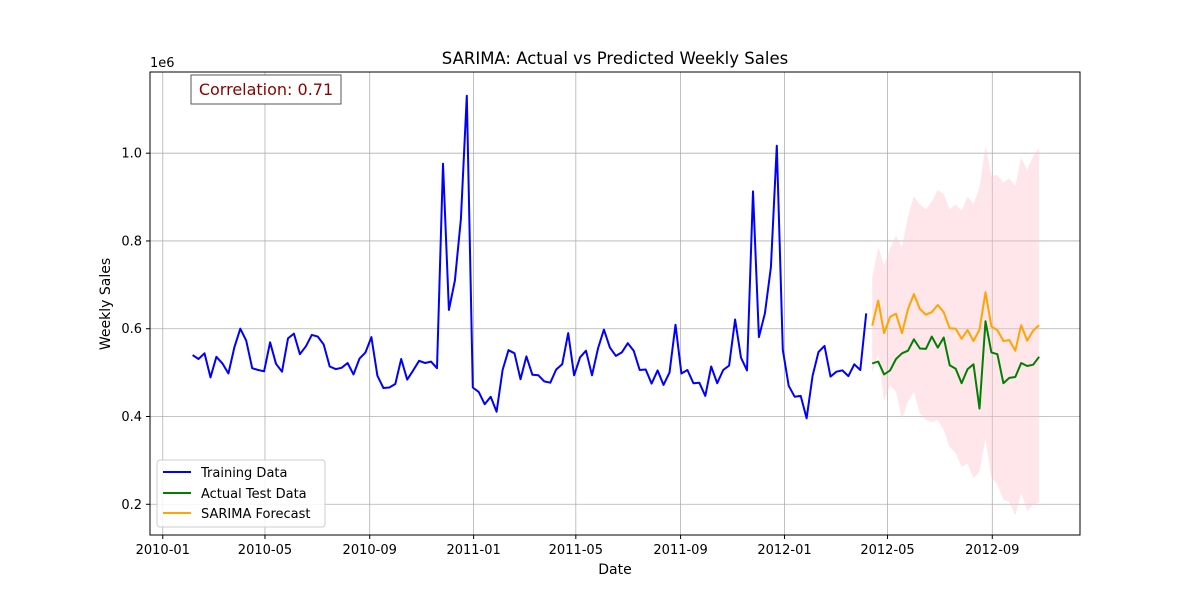  Describe the element at coordinates (131, 417) in the screenshot. I see `y-tick-label: 0.4` at that location.